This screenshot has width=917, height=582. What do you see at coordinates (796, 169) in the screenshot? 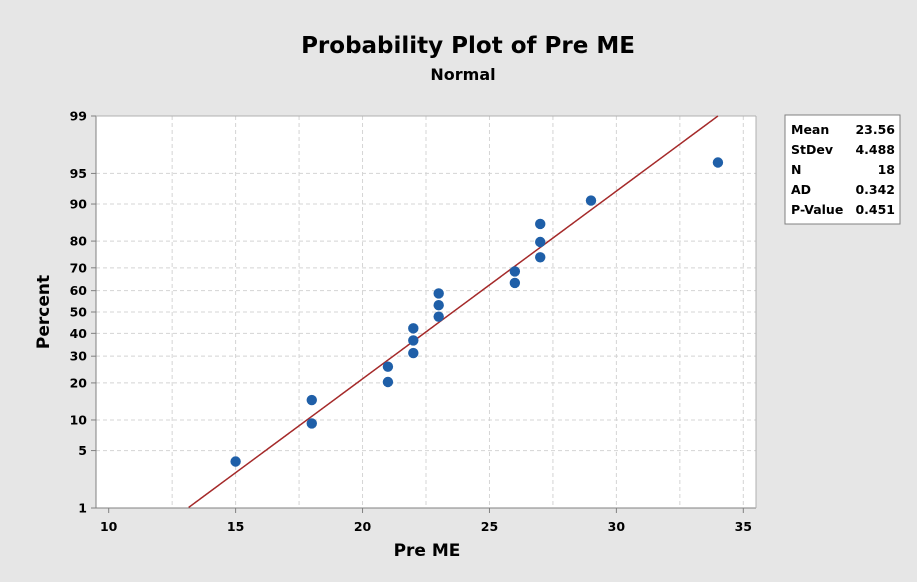
I see `stat-label: N` at bounding box center [796, 169].